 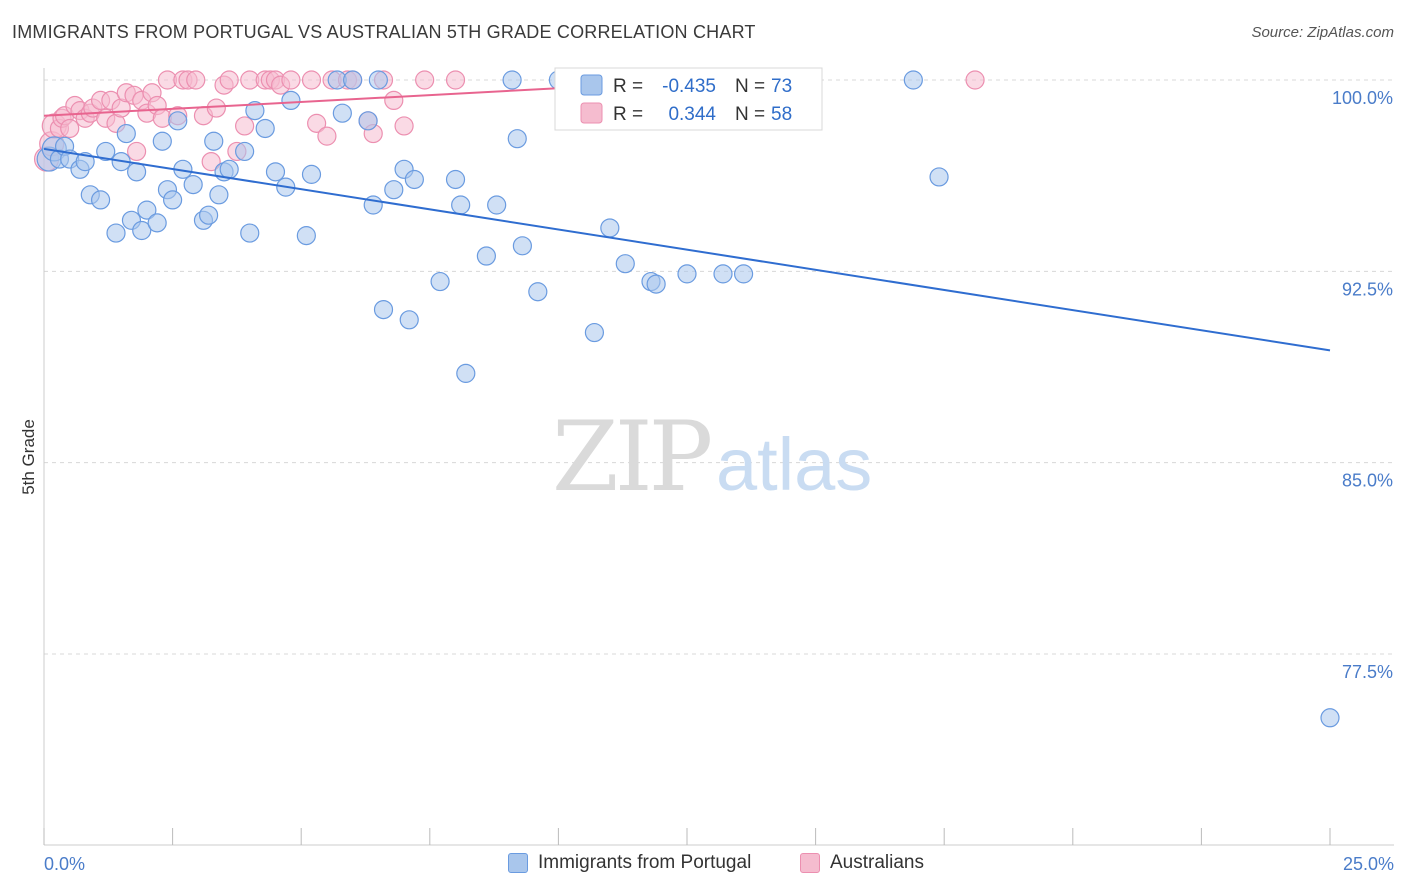 What do you see at coordinates (1367, 672) in the screenshot?
I see `y-tick-label: 77.5%` at bounding box center [1367, 672].